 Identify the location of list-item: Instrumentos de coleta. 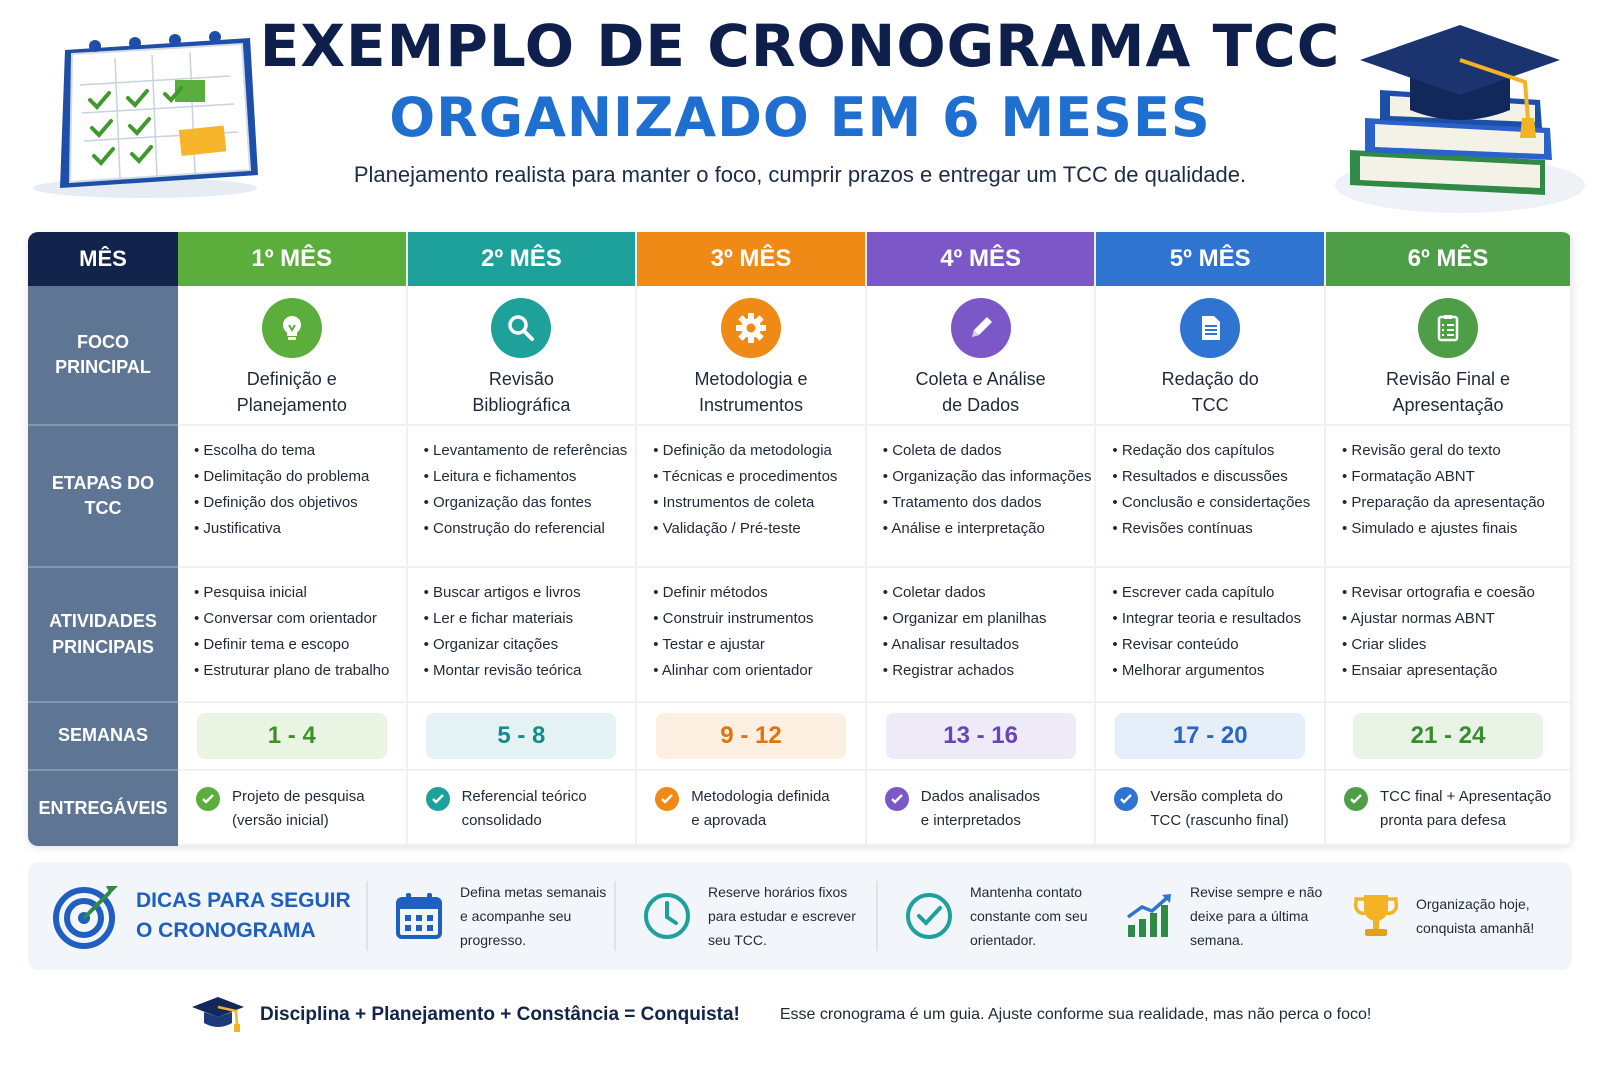
(759, 503).